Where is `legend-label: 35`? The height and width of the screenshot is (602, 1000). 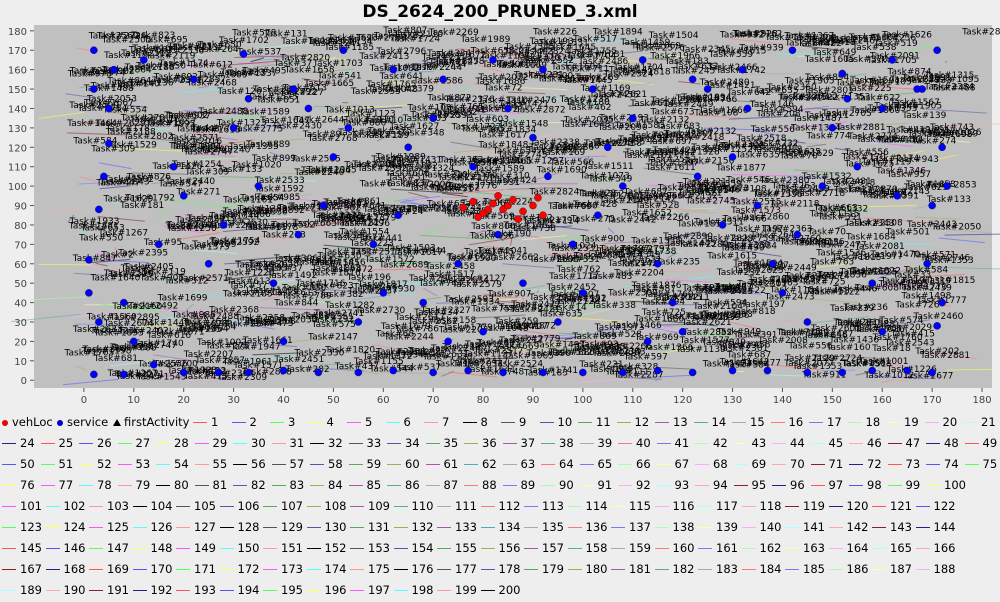
legend-label: 35 is located at coordinates (451, 443).